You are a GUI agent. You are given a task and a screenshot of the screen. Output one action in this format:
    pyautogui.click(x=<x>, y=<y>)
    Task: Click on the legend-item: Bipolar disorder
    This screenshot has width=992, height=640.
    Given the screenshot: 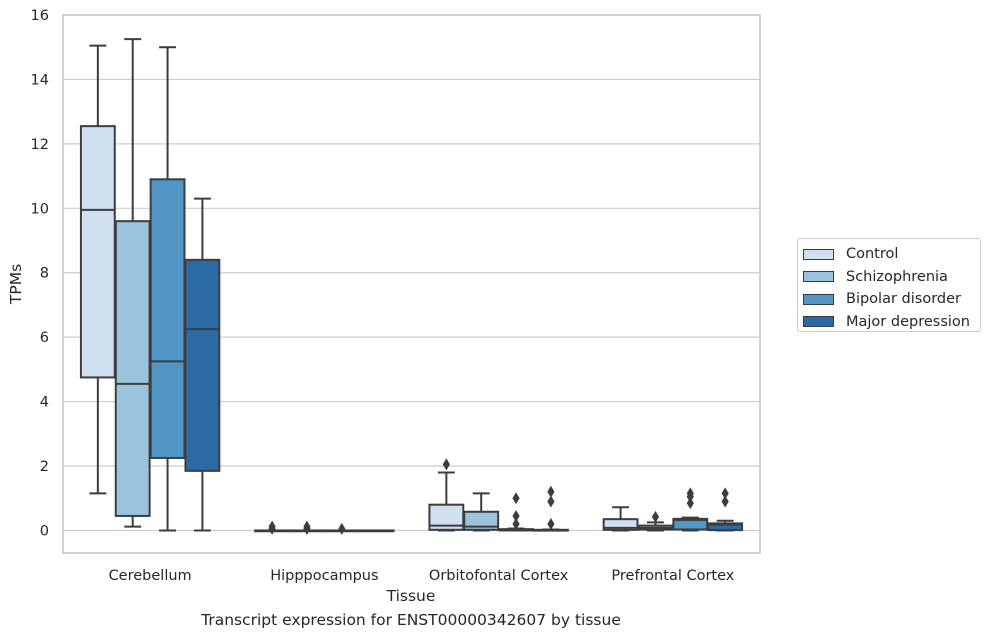 What is the action you would take?
    pyautogui.click(x=891, y=299)
    